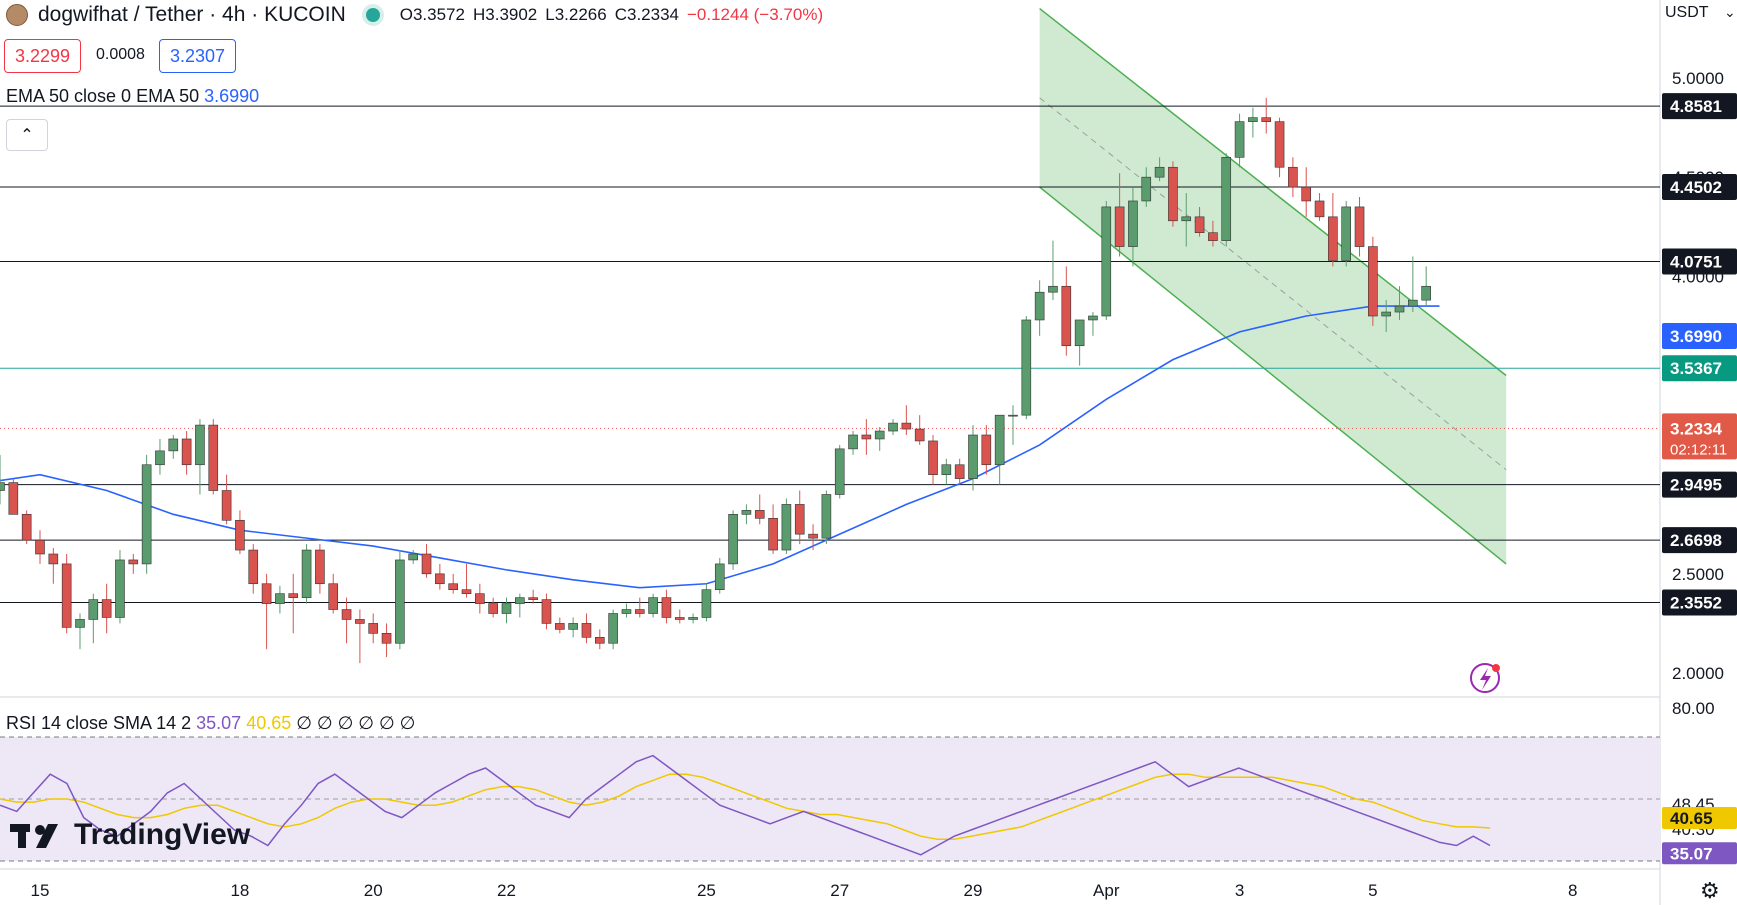  What do you see at coordinates (1106, 890) in the screenshot?
I see `time-tick-label: Apr` at bounding box center [1106, 890].